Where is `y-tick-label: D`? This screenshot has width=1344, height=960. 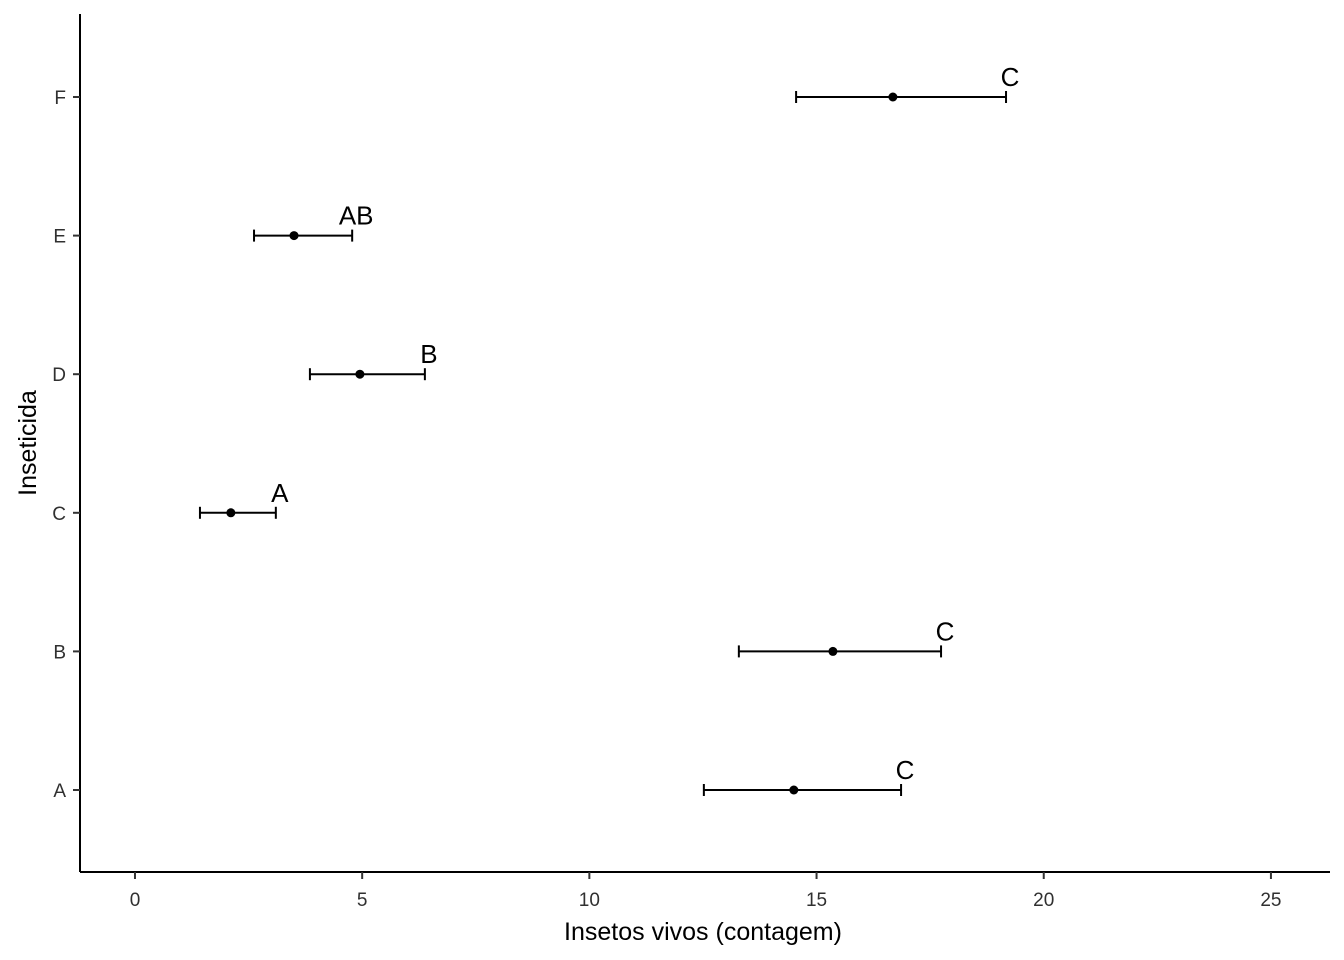
y-tick-label: D is located at coordinates (59, 375).